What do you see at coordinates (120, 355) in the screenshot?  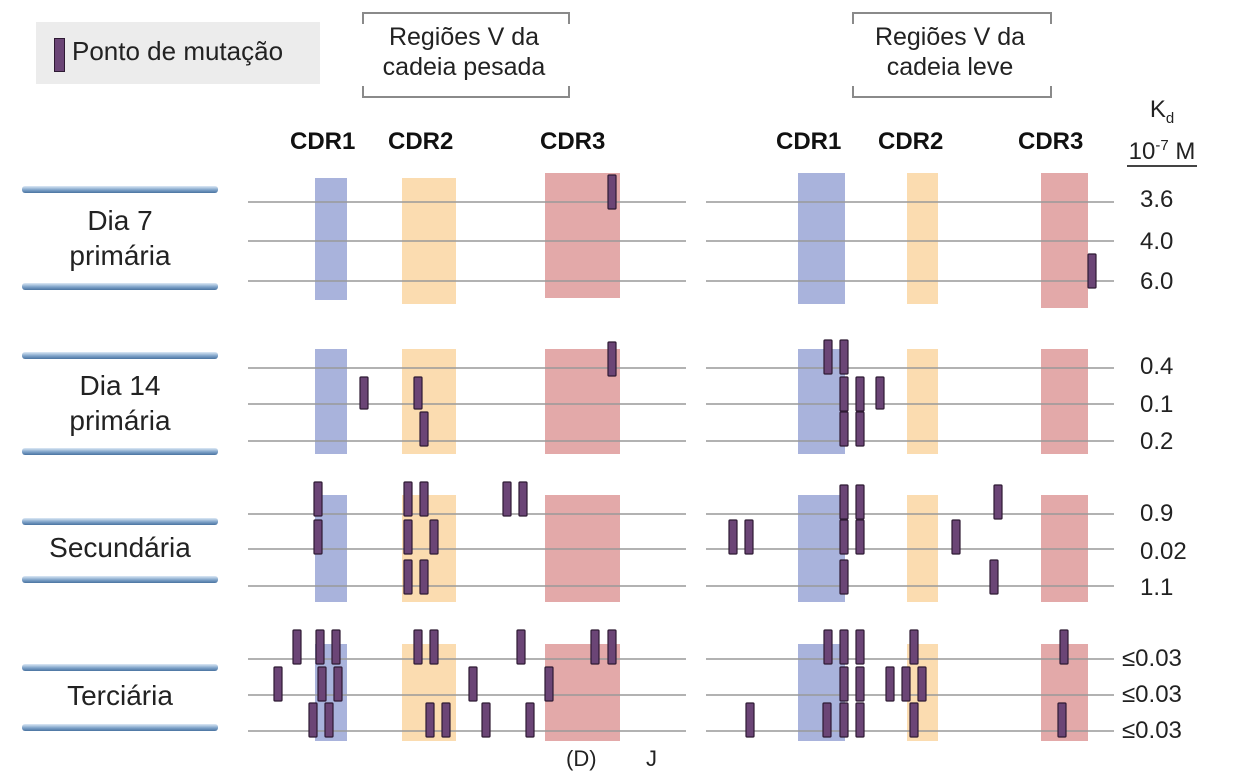 I see `stage-2-rule-top` at bounding box center [120, 355].